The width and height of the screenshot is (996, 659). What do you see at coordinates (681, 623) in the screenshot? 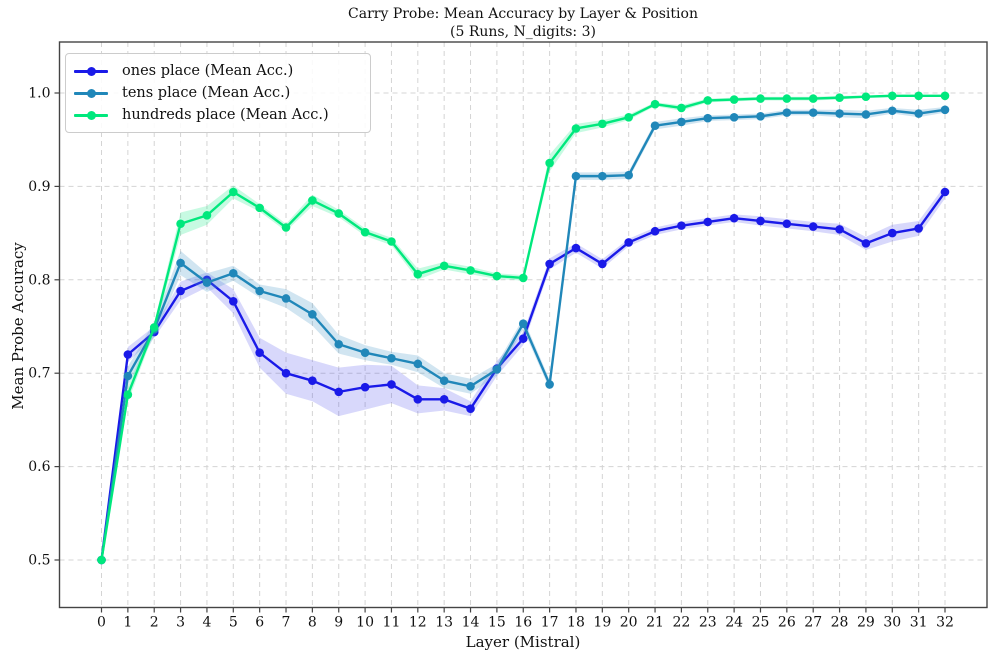
I see `x-tick-label: 22` at bounding box center [681, 623].